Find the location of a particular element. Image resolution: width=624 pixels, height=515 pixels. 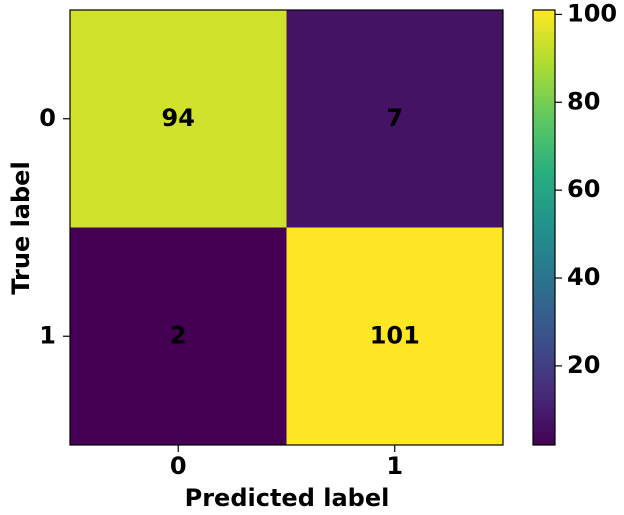

cell-label: 94 is located at coordinates (178, 118).